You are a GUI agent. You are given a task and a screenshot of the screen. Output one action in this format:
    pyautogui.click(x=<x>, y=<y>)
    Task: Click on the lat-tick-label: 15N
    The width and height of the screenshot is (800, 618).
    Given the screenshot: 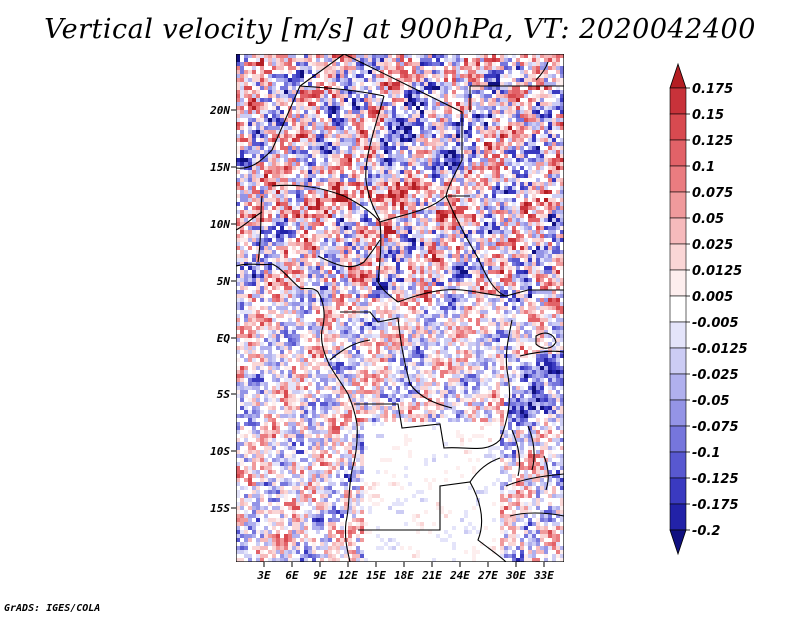 What is the action you would take?
    pyautogui.click(x=220, y=167)
    